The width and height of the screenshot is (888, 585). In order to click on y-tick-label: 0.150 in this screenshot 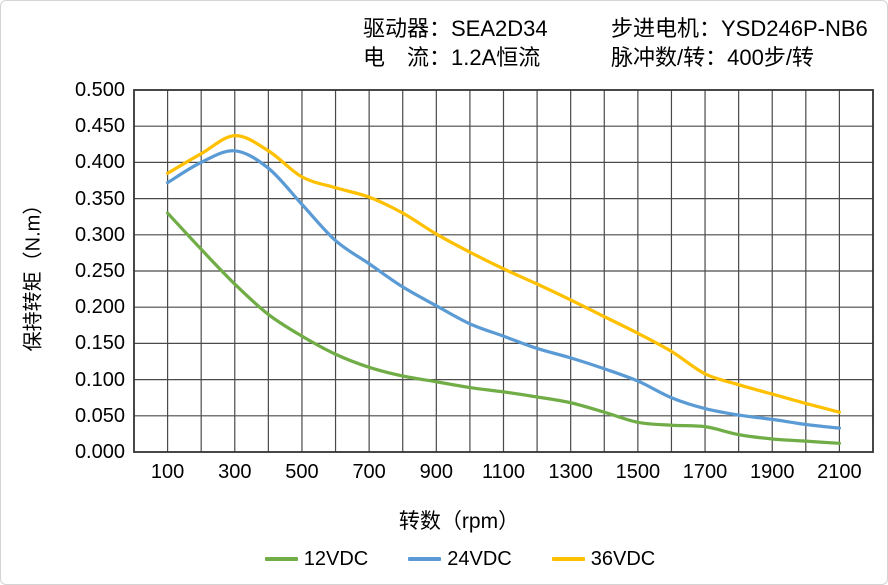, I will do `click(99, 343)`.